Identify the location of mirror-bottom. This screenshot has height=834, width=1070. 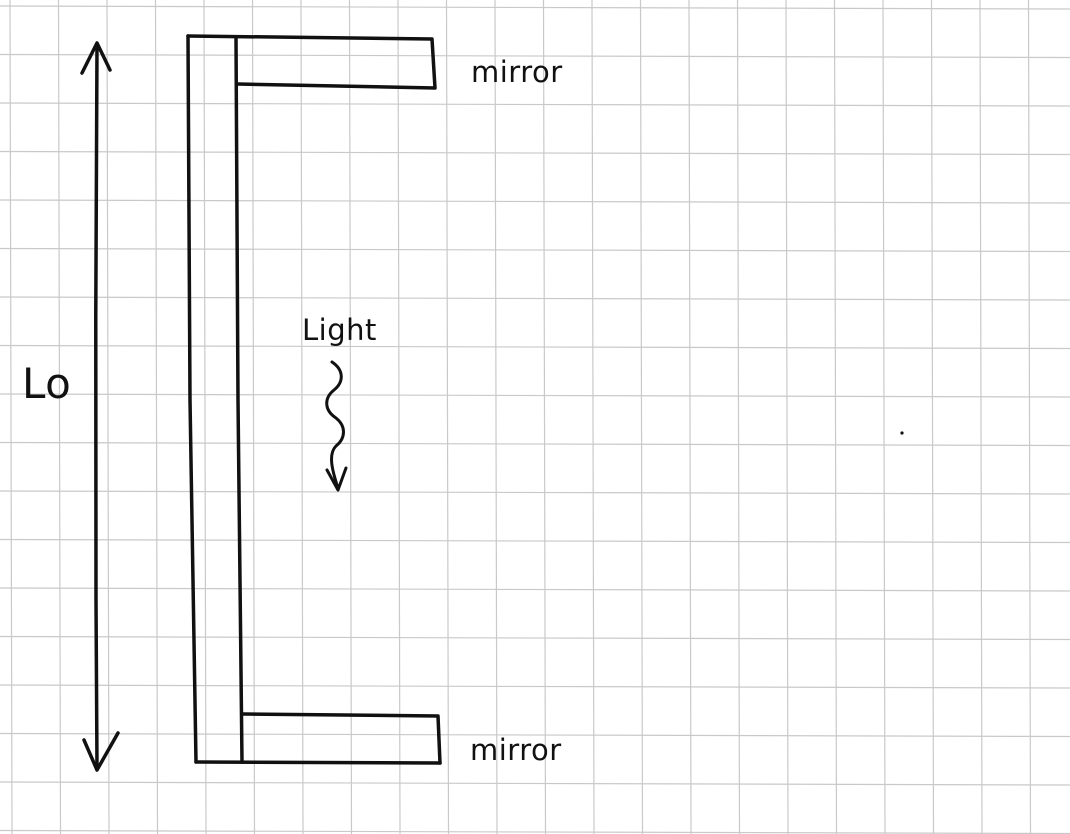
(341, 738).